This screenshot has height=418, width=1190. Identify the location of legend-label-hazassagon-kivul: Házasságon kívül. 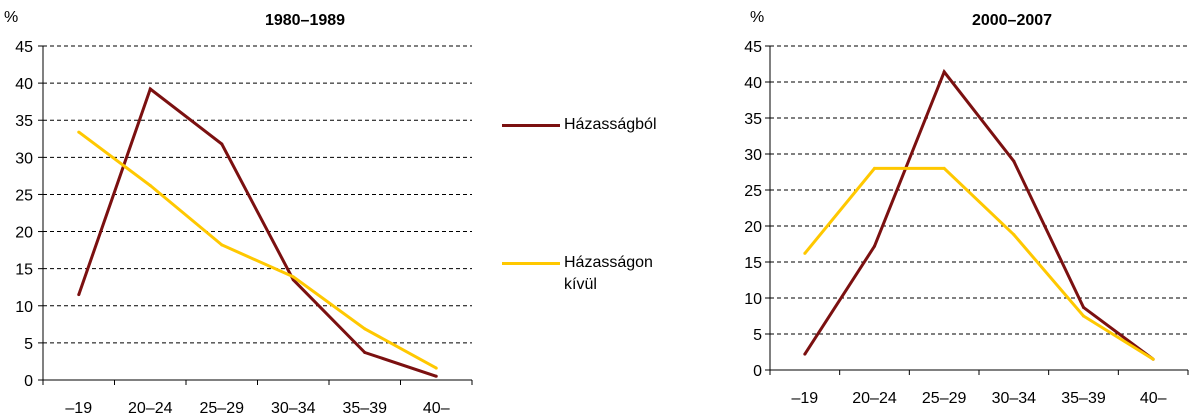
(608, 273).